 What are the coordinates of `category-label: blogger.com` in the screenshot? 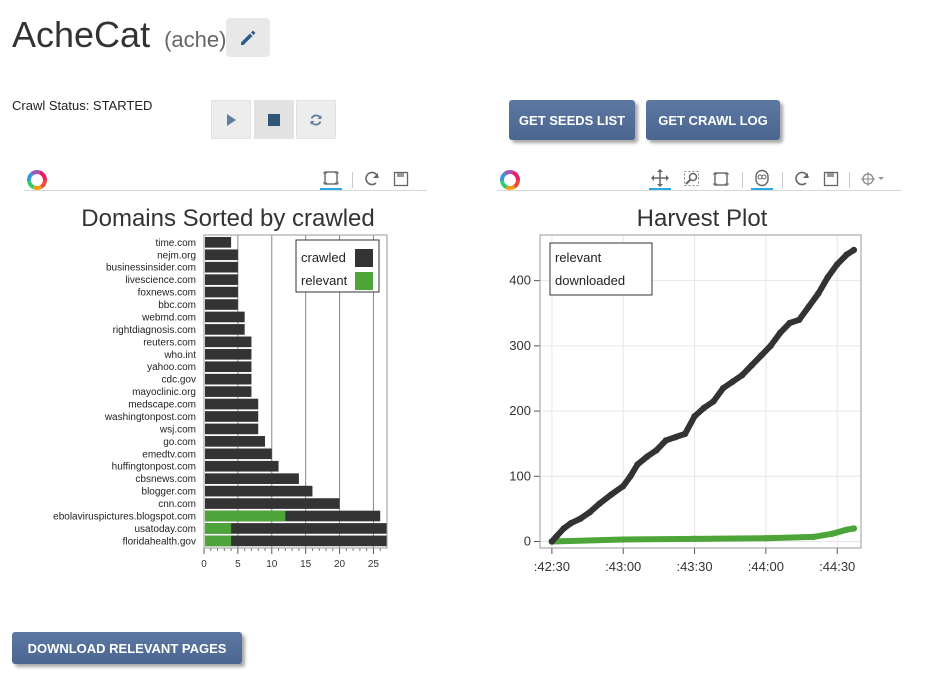 It's located at (169, 492).